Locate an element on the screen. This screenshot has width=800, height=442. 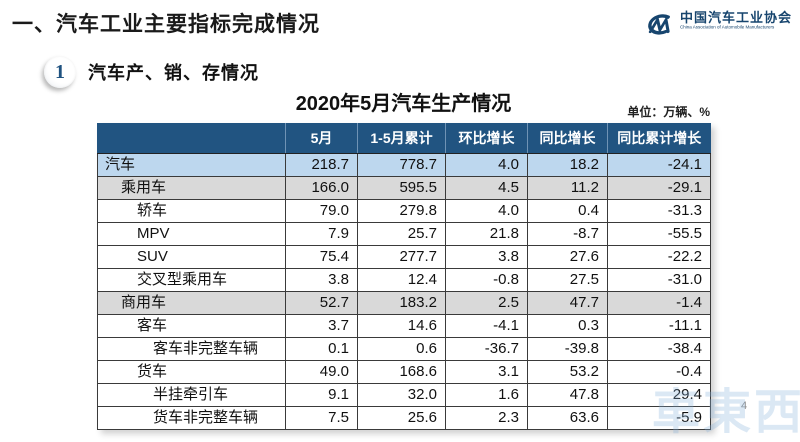
value-cell: 25.6 is located at coordinates (401, 418).